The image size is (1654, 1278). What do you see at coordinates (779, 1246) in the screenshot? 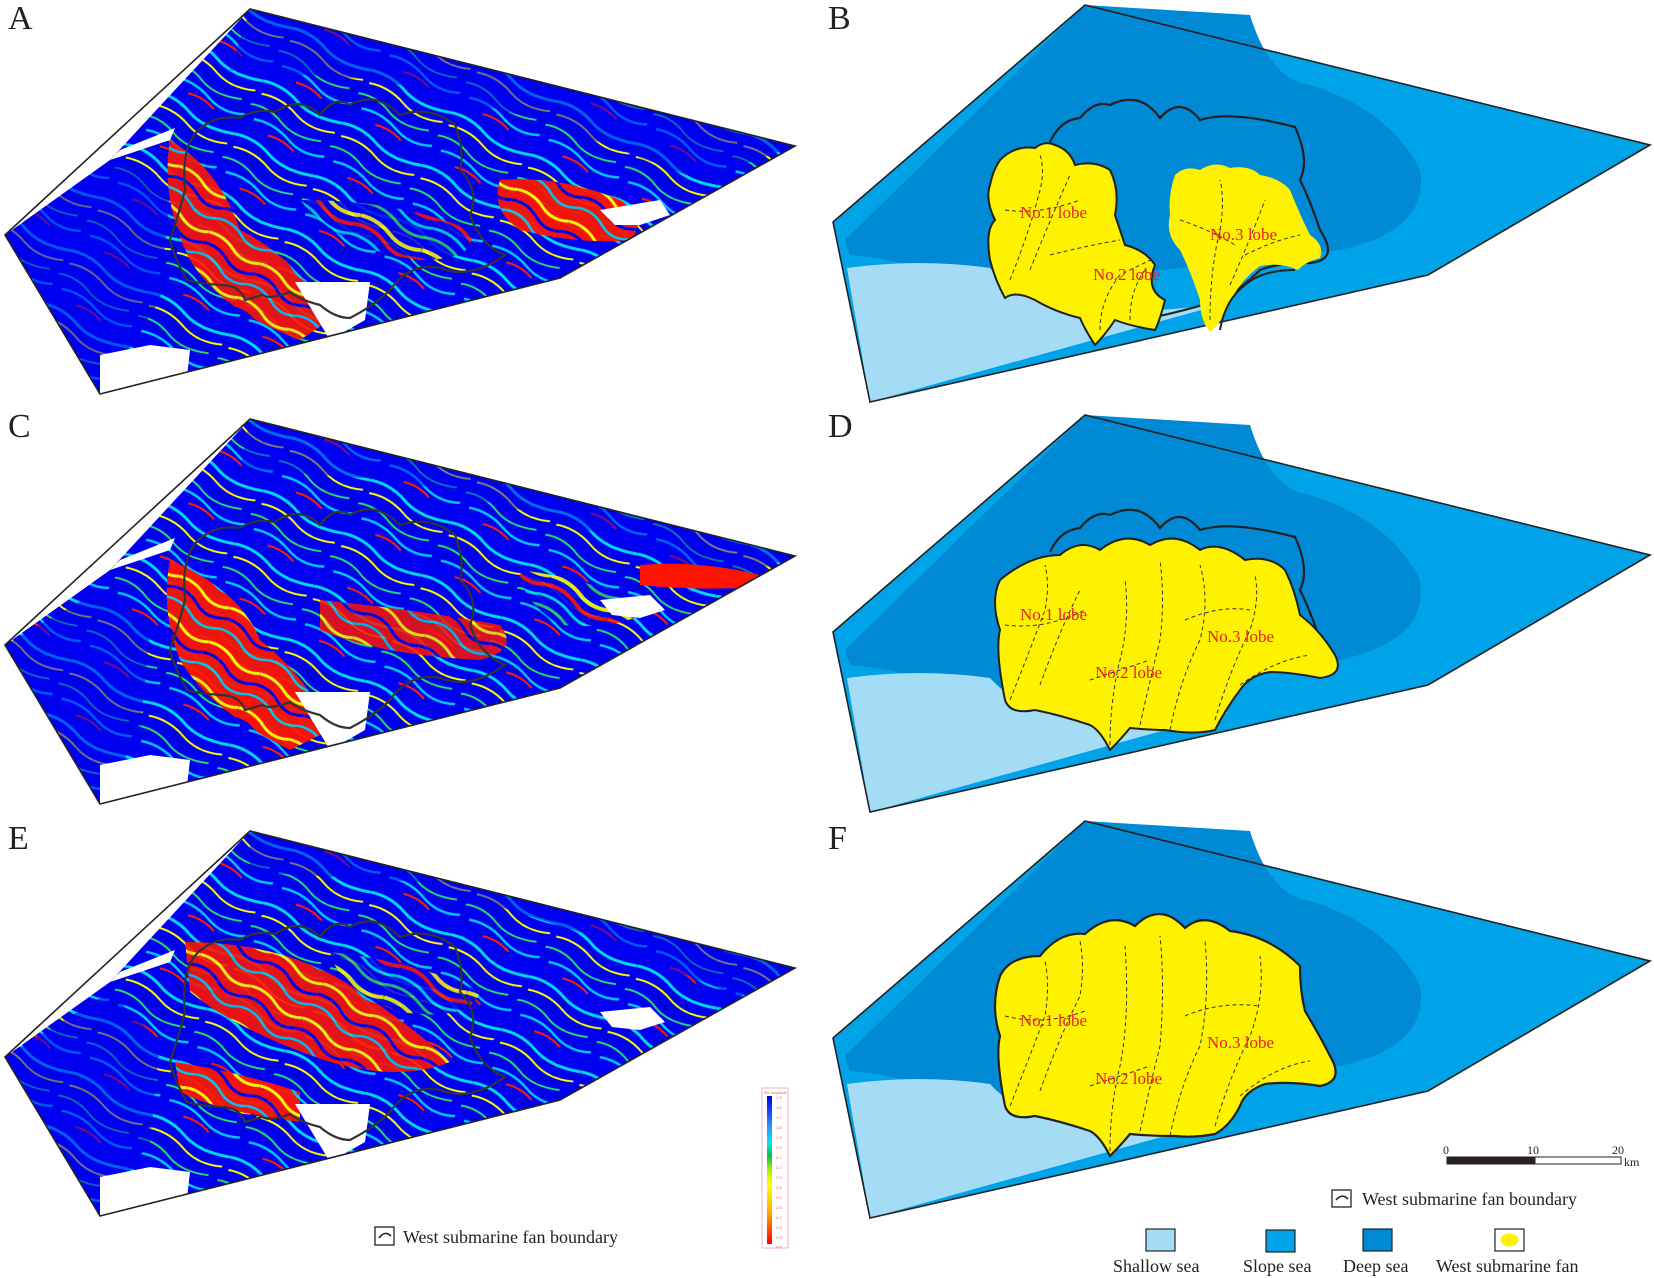
I see `svg-text: 3.0` at bounding box center [779, 1246].